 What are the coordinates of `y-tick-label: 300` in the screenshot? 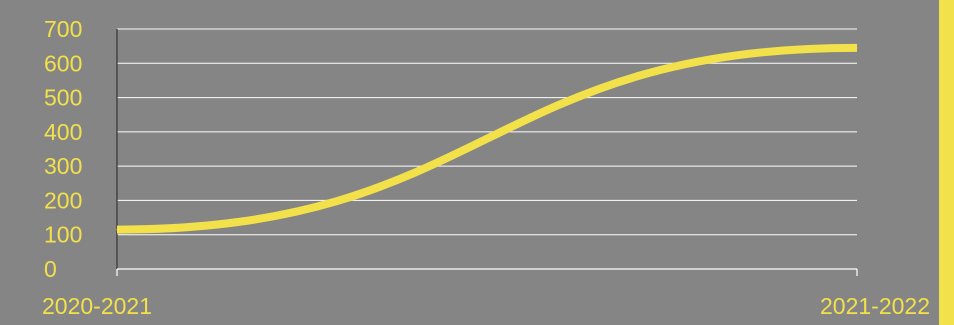 It's located at (63, 166).